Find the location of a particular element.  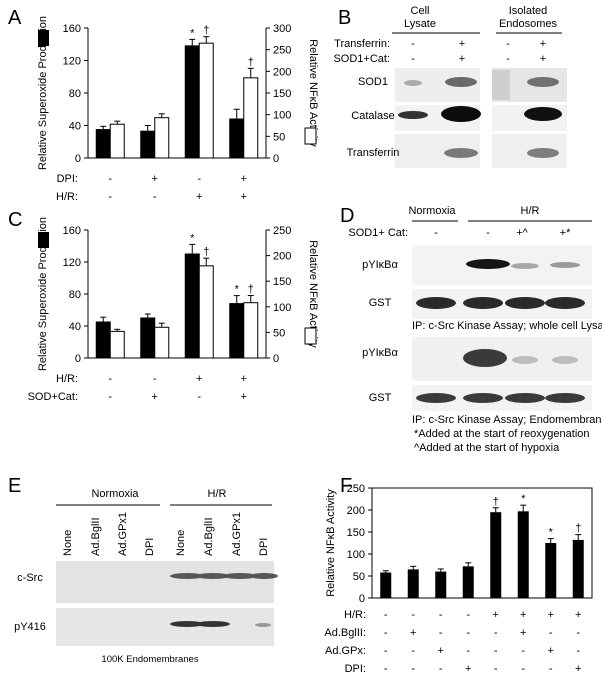

blot-label-gst-2: GST is located at coordinates (380, 398).